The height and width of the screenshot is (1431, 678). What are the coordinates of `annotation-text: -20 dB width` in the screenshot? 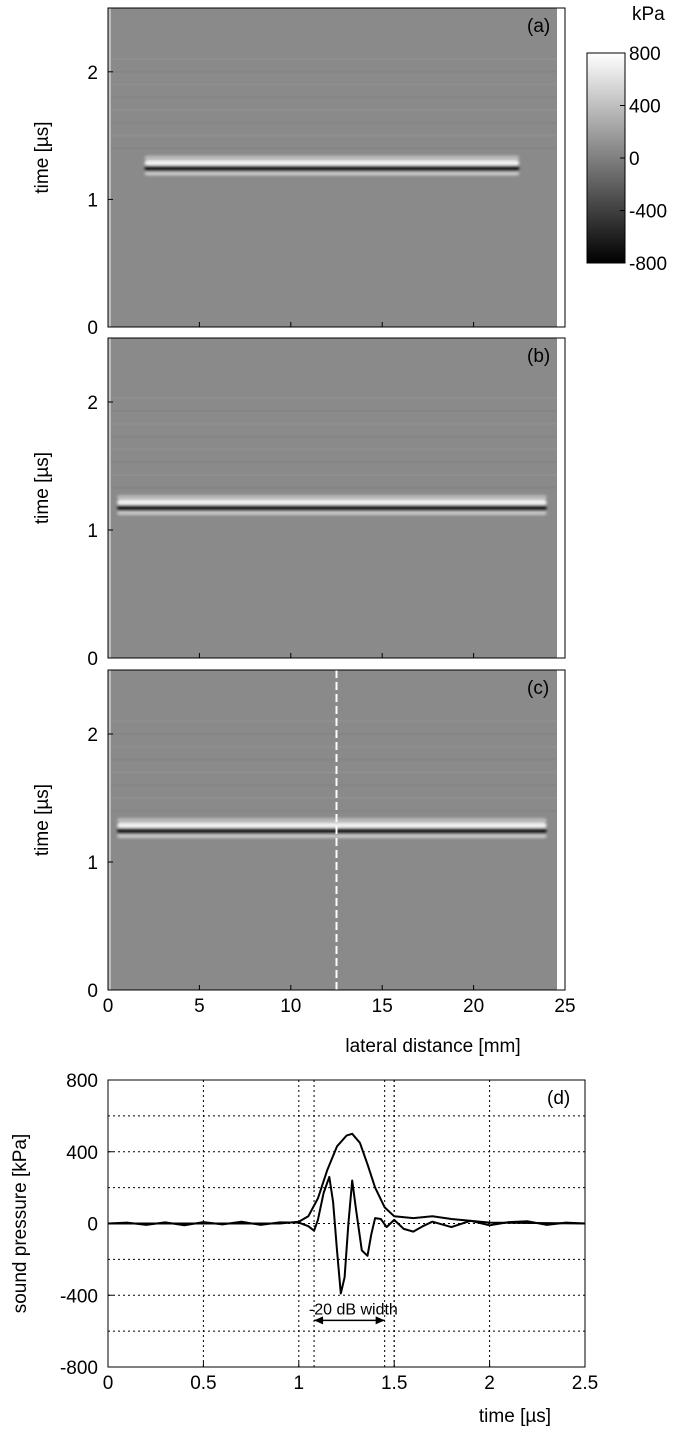 It's located at (353, 1309).